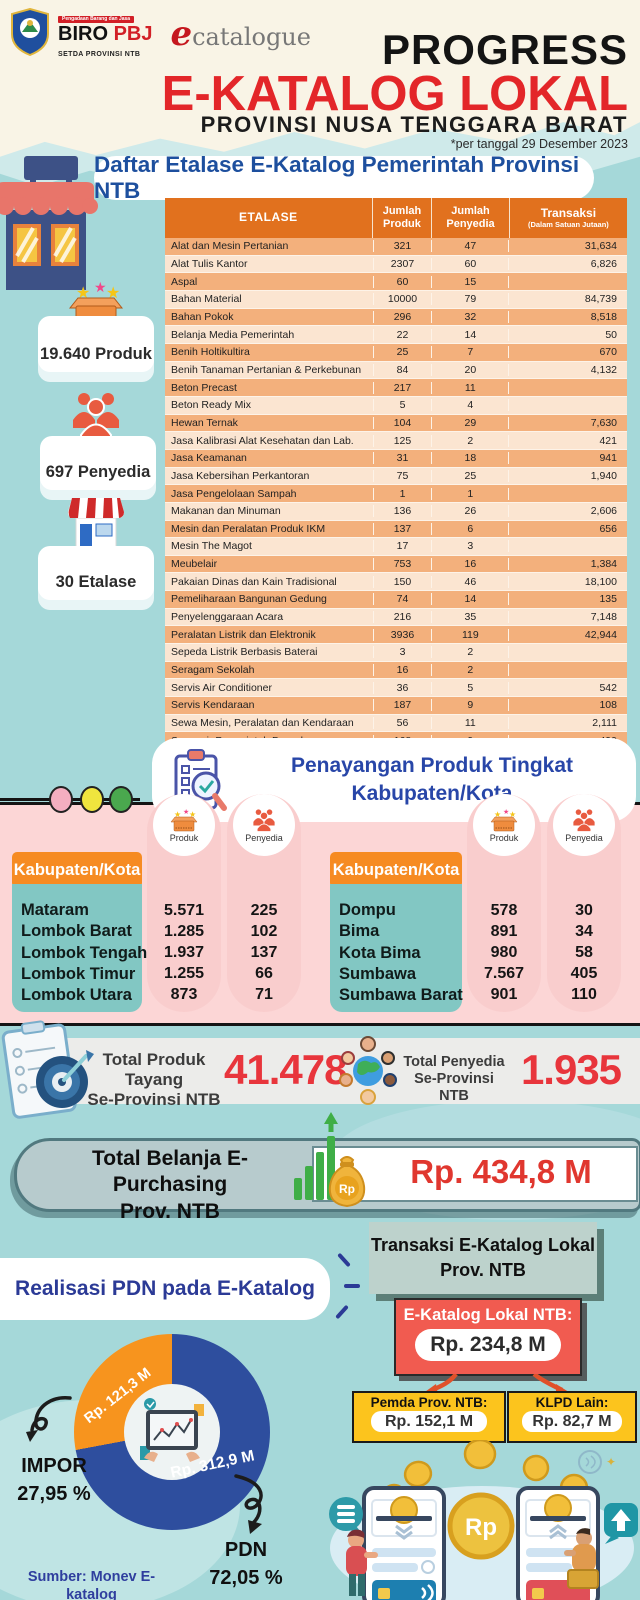 The width and height of the screenshot is (640, 1600). What do you see at coordinates (584, 995) in the screenshot?
I see `penyedia-value: 110` at bounding box center [584, 995].